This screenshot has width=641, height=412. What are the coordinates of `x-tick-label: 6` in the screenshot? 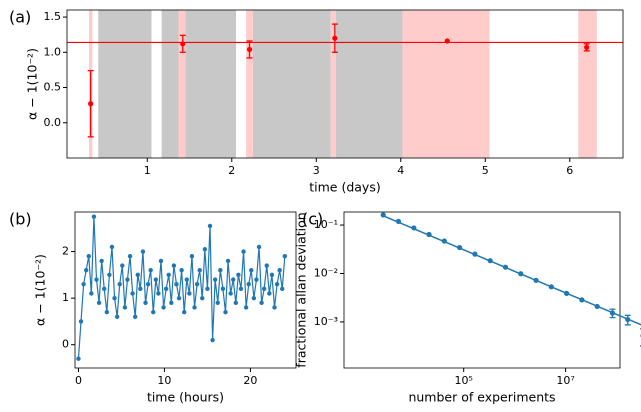 It's located at (569, 170).